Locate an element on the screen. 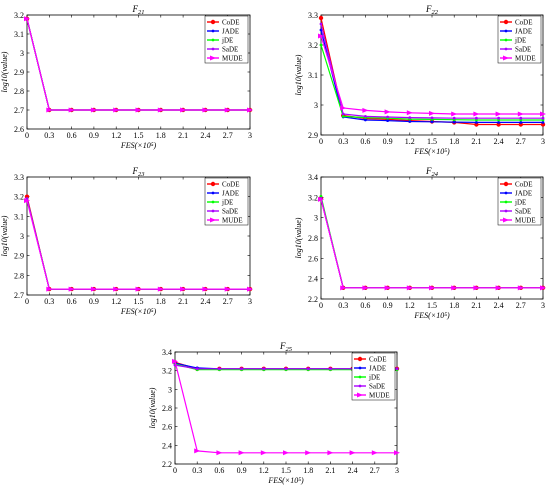  y-tick-label: 3.3 is located at coordinates (313, 15).